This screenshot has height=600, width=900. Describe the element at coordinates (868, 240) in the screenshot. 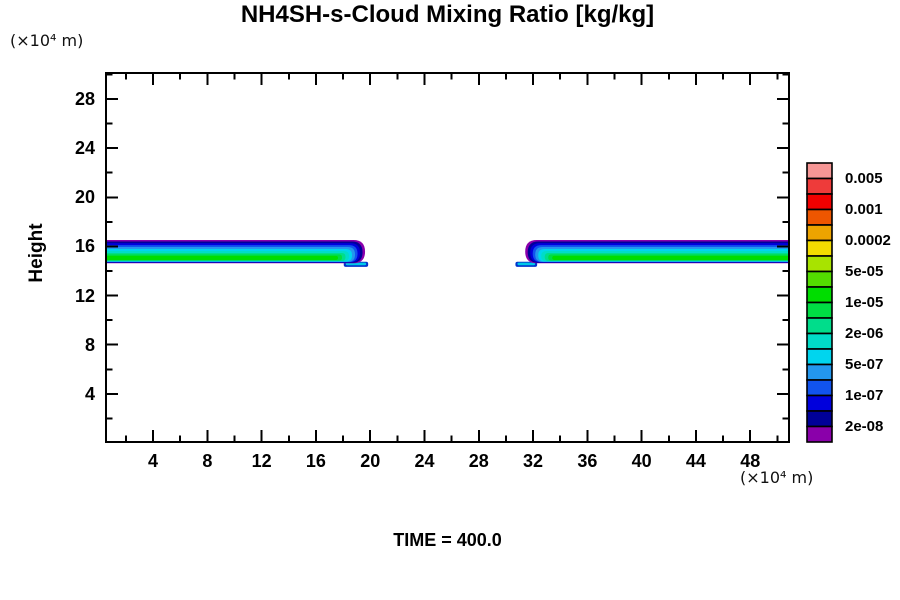

I see `colorbar-label: 0.0002` at that location.